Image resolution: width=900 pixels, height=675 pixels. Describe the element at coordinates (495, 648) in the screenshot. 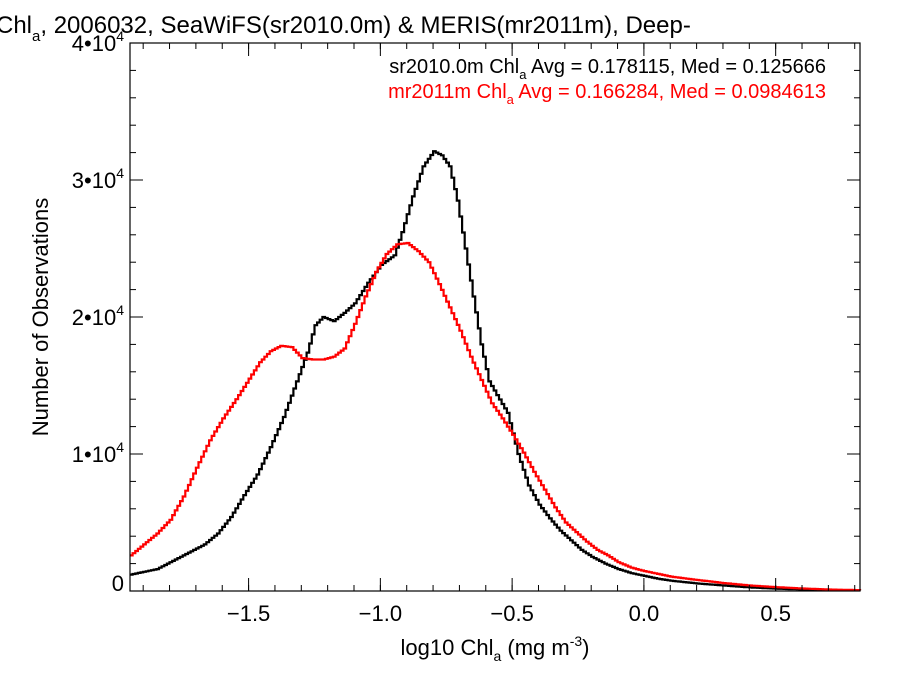

I see `x-axis-label: log10 Chla (mg m-3)` at that location.